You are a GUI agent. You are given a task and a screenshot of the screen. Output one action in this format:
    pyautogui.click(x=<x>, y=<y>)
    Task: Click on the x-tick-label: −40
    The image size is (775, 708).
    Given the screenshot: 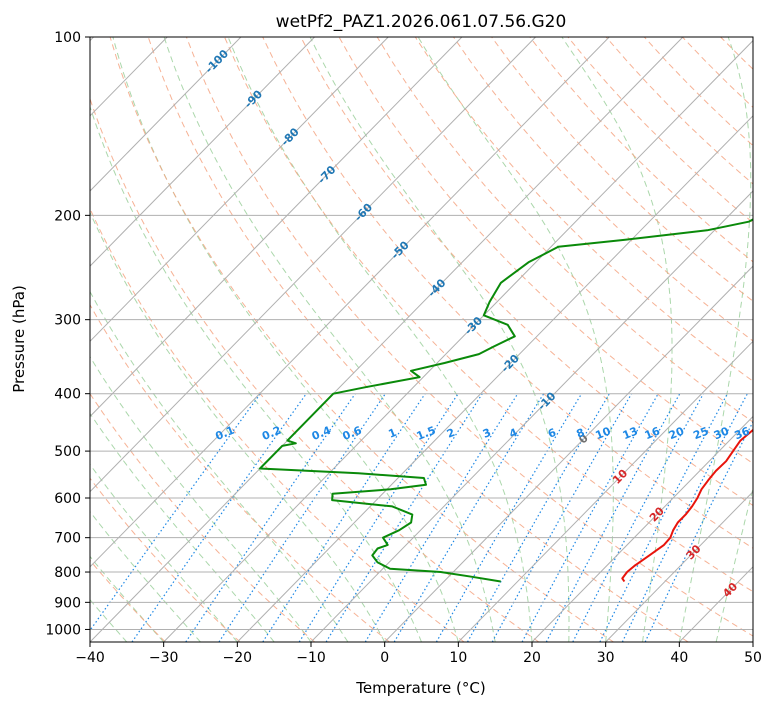 What is the action you would take?
    pyautogui.click(x=90, y=658)
    